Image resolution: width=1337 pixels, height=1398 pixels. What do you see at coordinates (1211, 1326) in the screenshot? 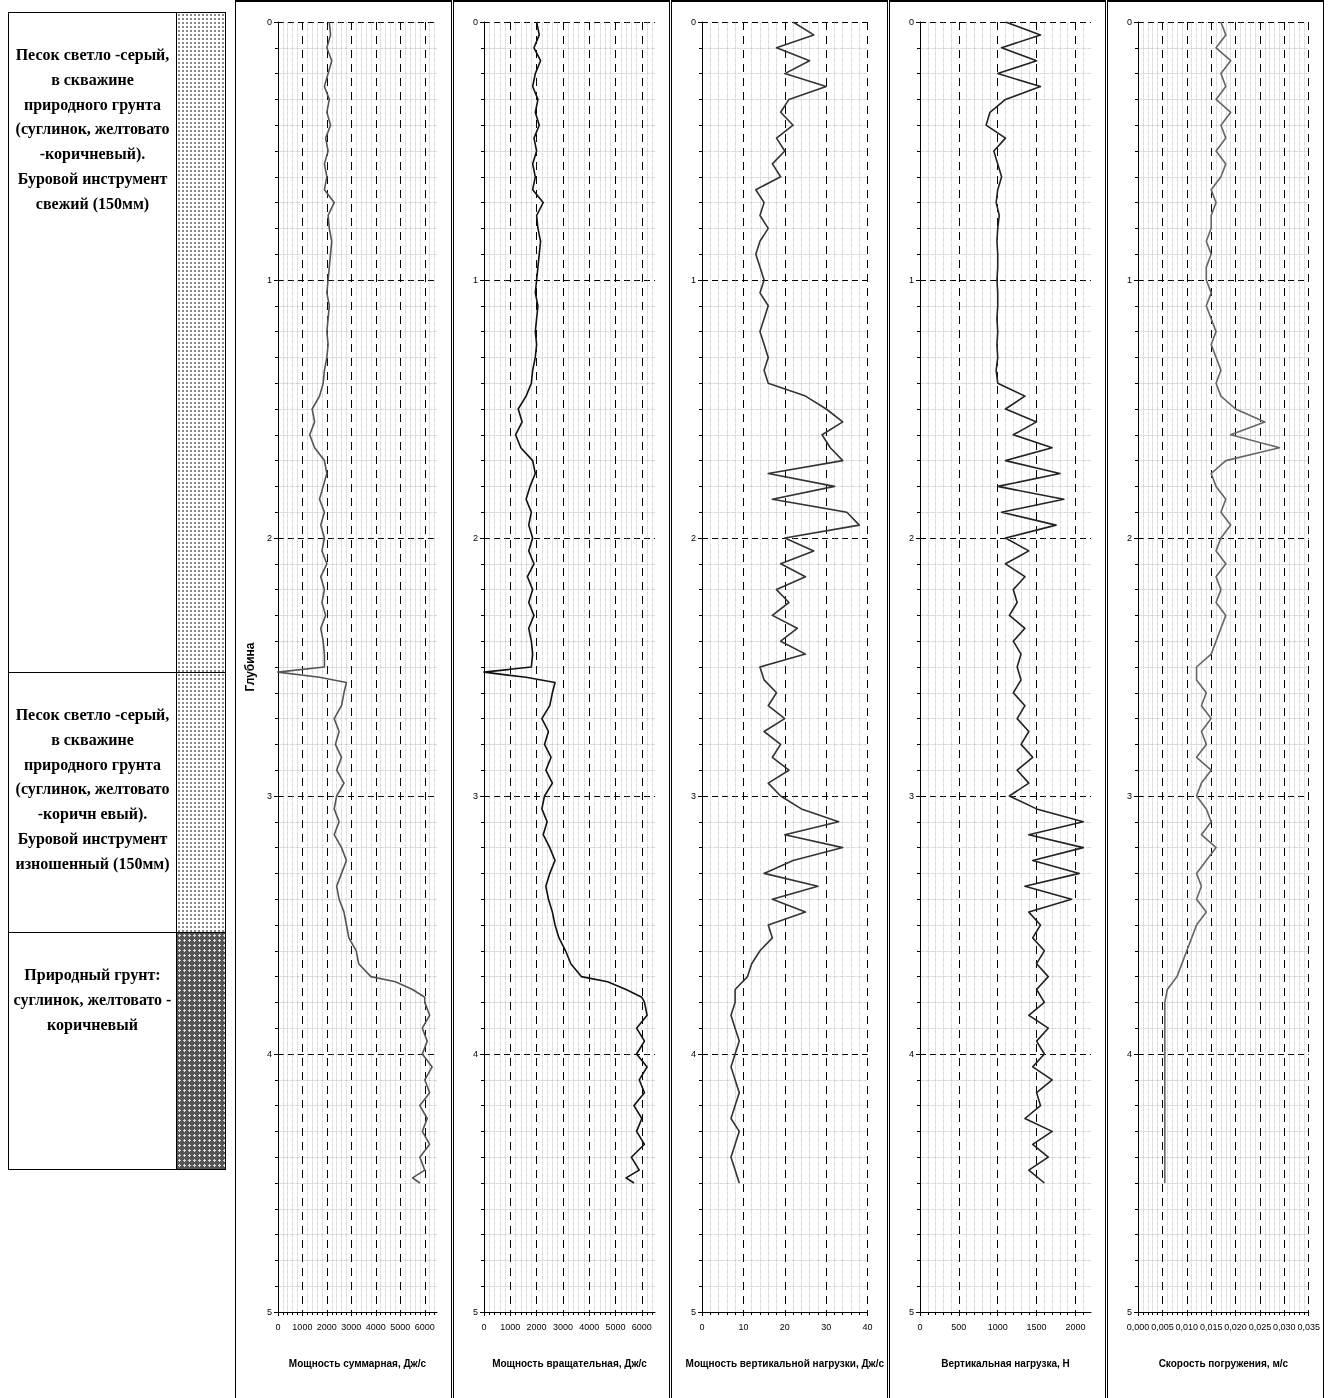
I see `x-tick-label: 0,015` at bounding box center [1211, 1326].